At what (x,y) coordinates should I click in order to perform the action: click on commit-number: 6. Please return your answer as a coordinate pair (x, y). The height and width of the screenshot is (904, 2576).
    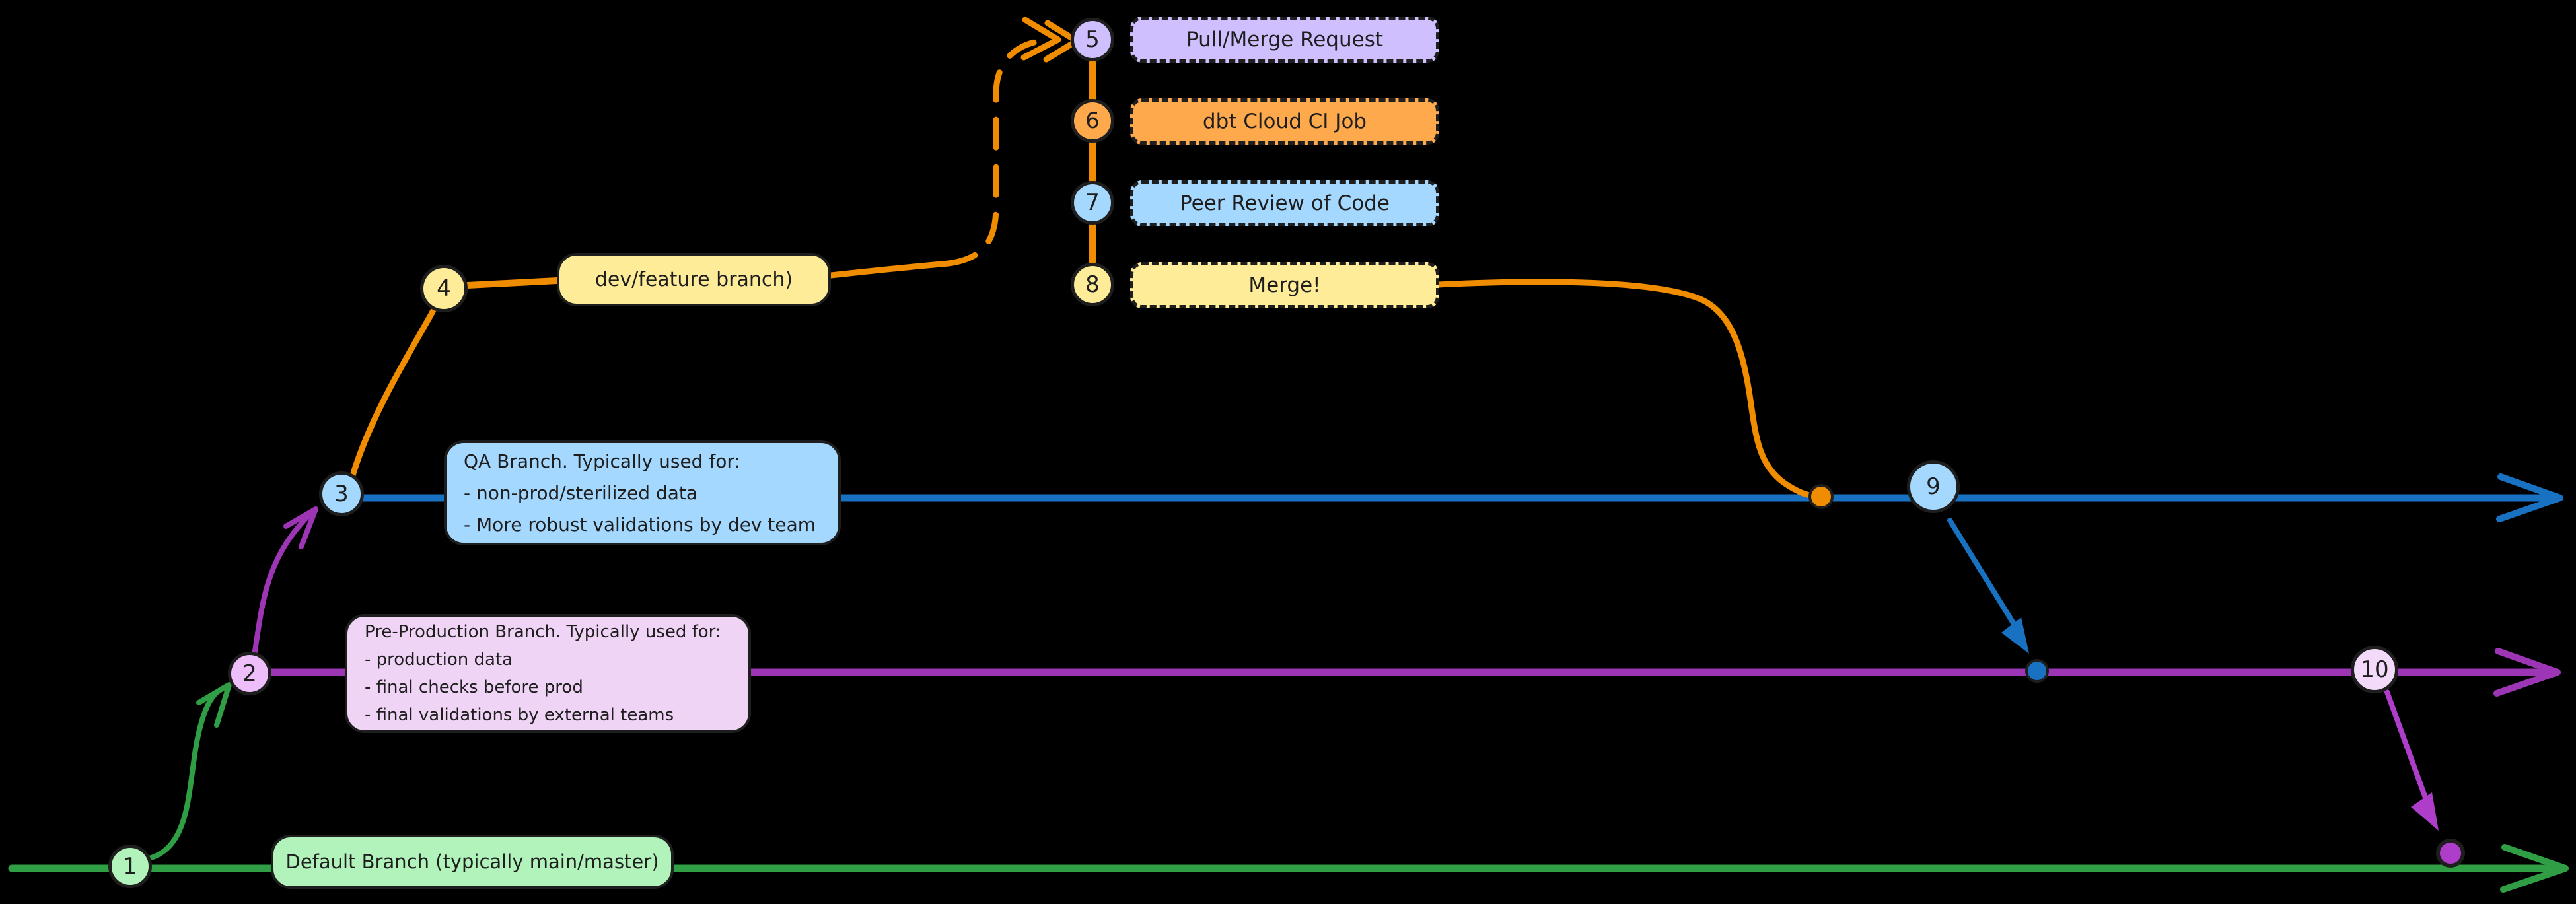
    Looking at the image, I should click on (1092, 121).